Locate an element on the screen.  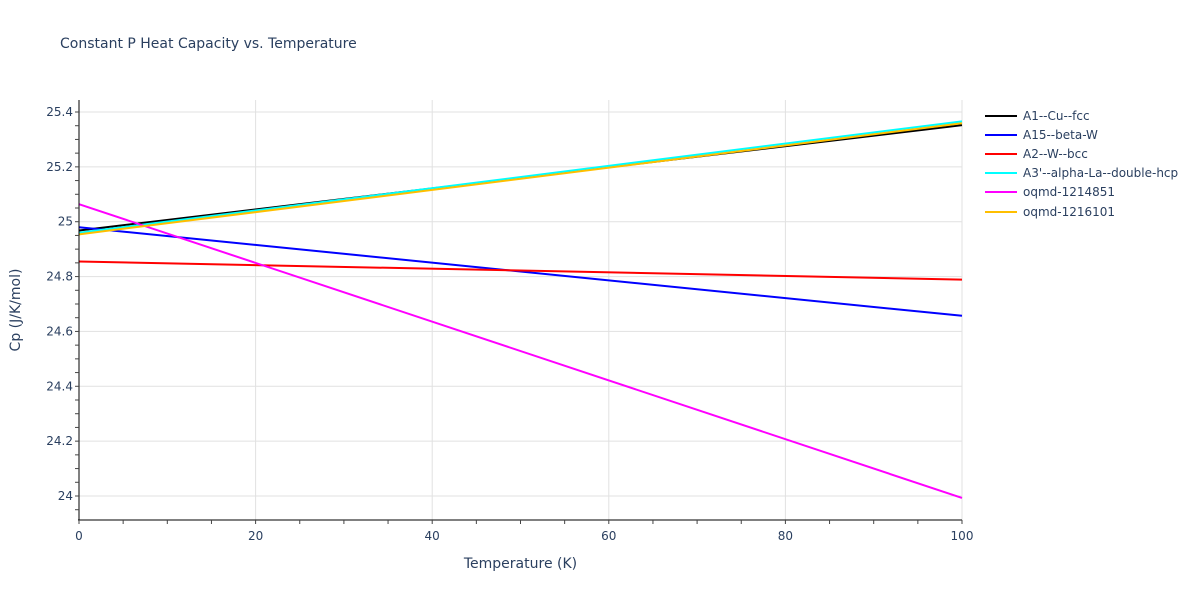
y-tick-label: 24.2 is located at coordinates (59, 441).